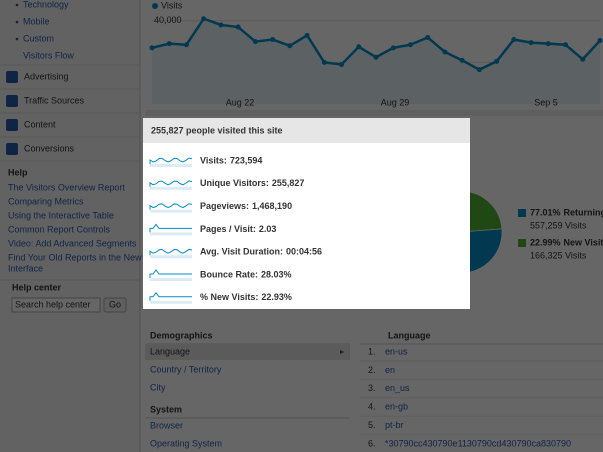  What do you see at coordinates (234, 183) in the screenshot?
I see `metric-label: Unique Visitors:` at bounding box center [234, 183].